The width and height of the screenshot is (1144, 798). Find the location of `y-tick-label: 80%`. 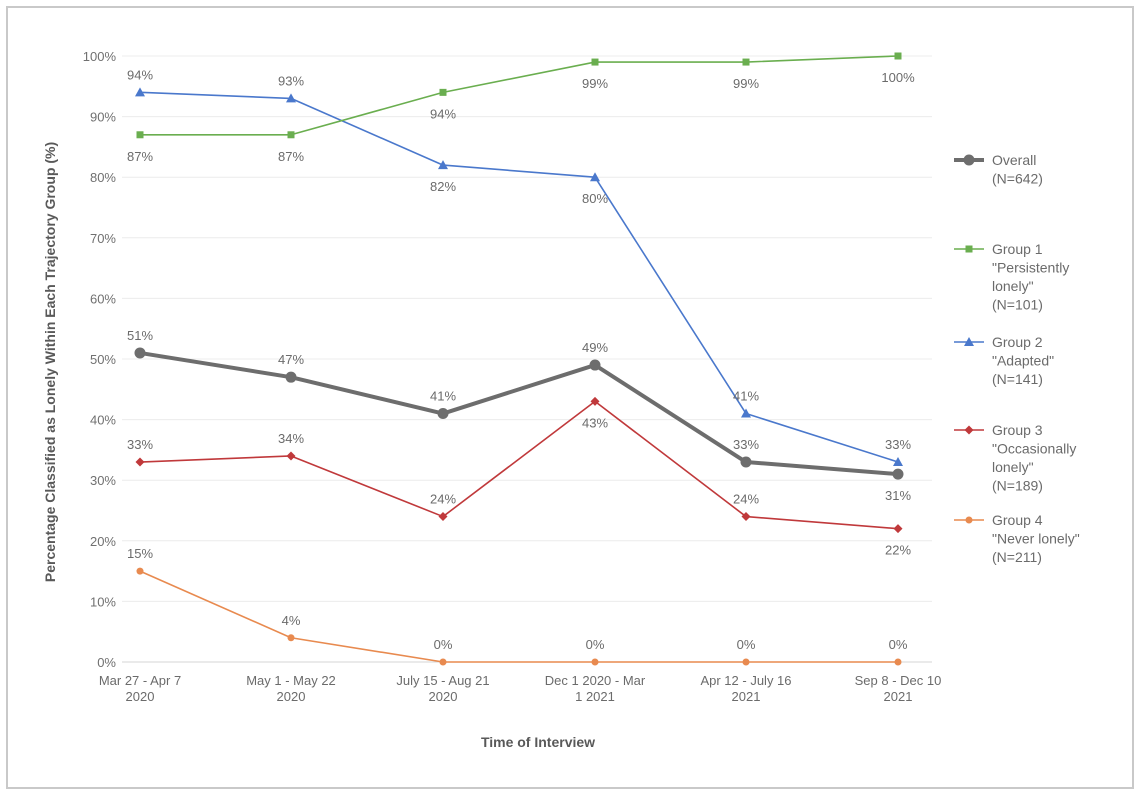

y-tick-label: 80% is located at coordinates (103, 177).